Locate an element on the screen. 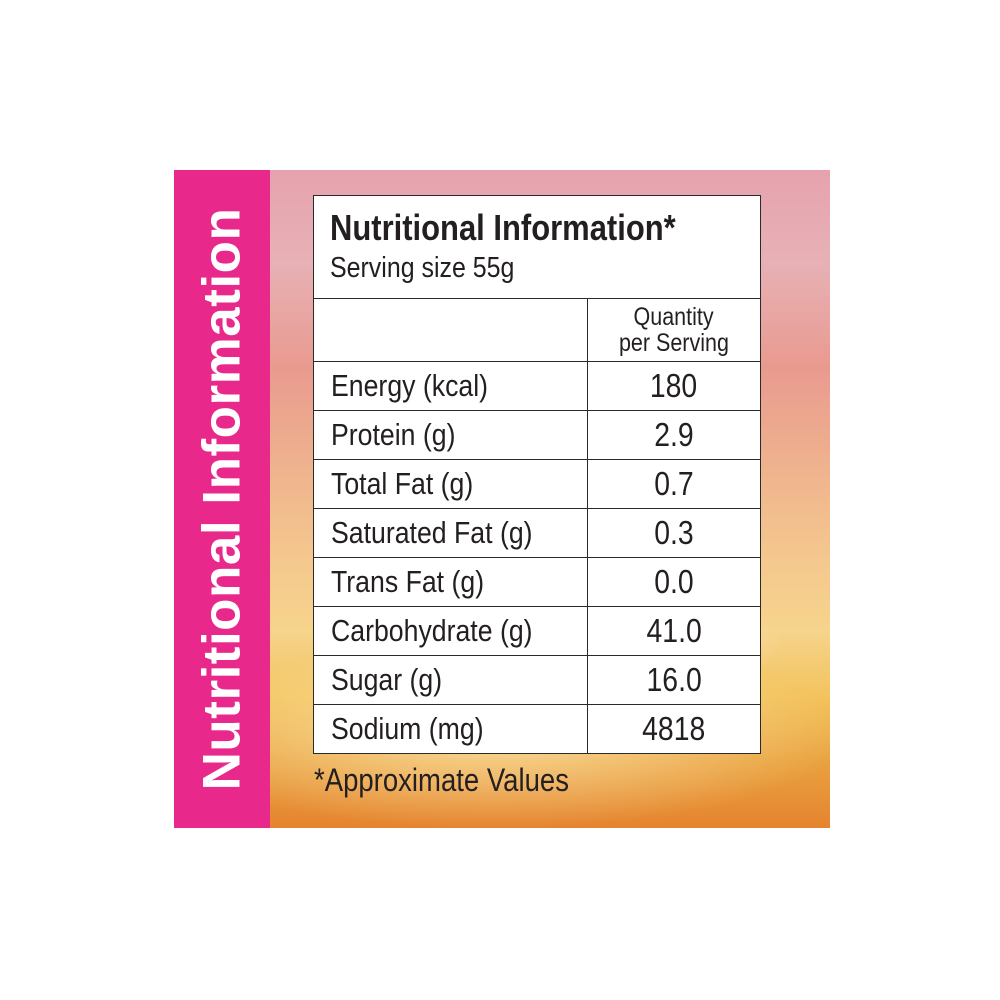 Image resolution: width=1000 pixels, height=1000 pixels. empty-header-cell is located at coordinates (451, 330).